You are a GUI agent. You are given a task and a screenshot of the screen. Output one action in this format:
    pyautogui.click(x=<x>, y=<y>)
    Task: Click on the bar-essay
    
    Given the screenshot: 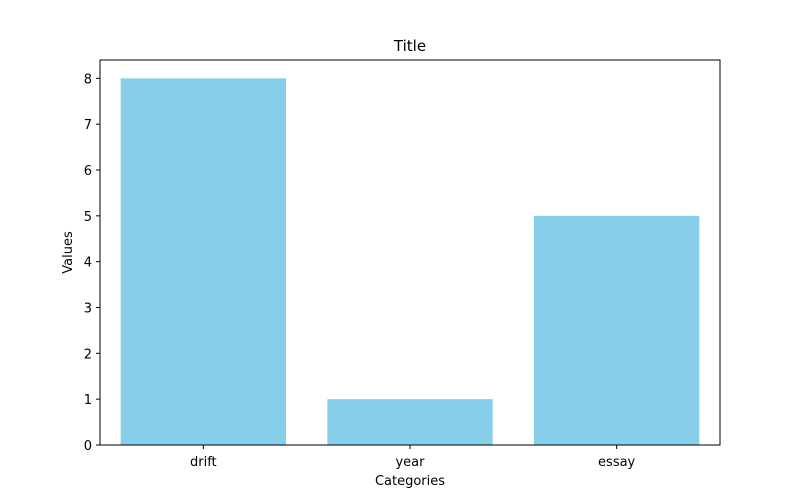 What is the action you would take?
    pyautogui.click(x=617, y=330)
    